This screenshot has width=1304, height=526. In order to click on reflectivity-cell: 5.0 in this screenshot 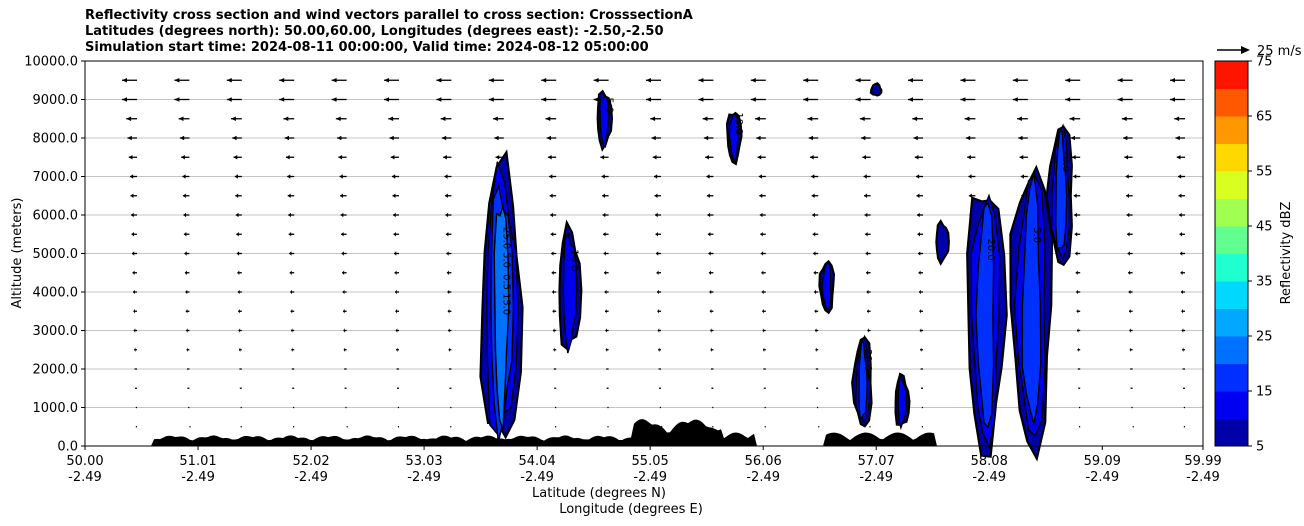, I will do `click(1031, 313)`.